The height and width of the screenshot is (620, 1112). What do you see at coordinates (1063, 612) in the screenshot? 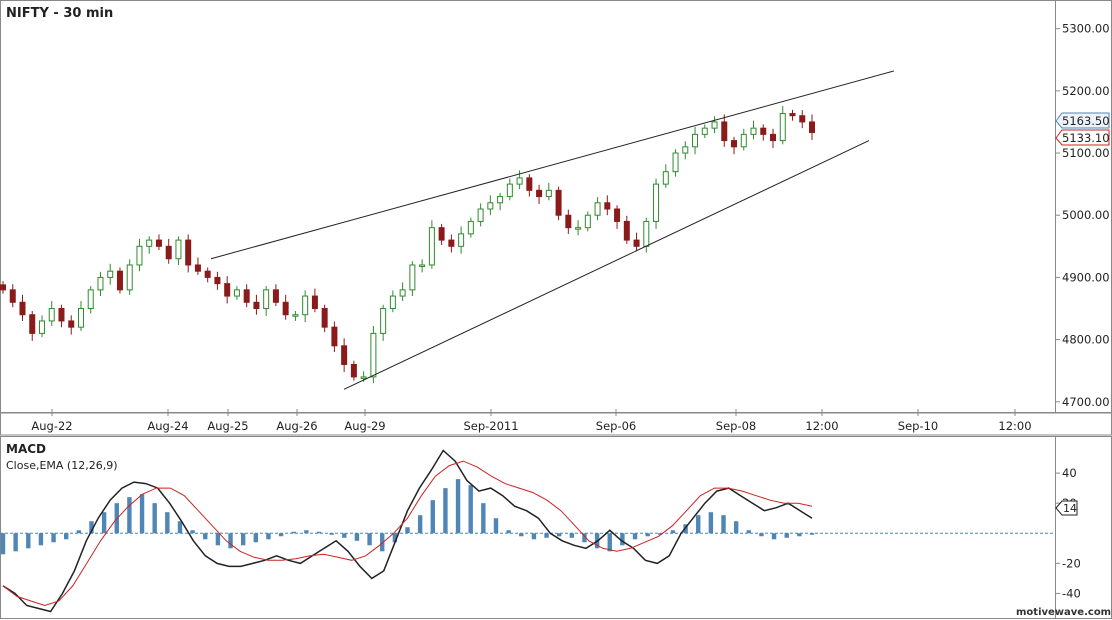
I see `watermark: motivewave.com` at bounding box center [1063, 612].